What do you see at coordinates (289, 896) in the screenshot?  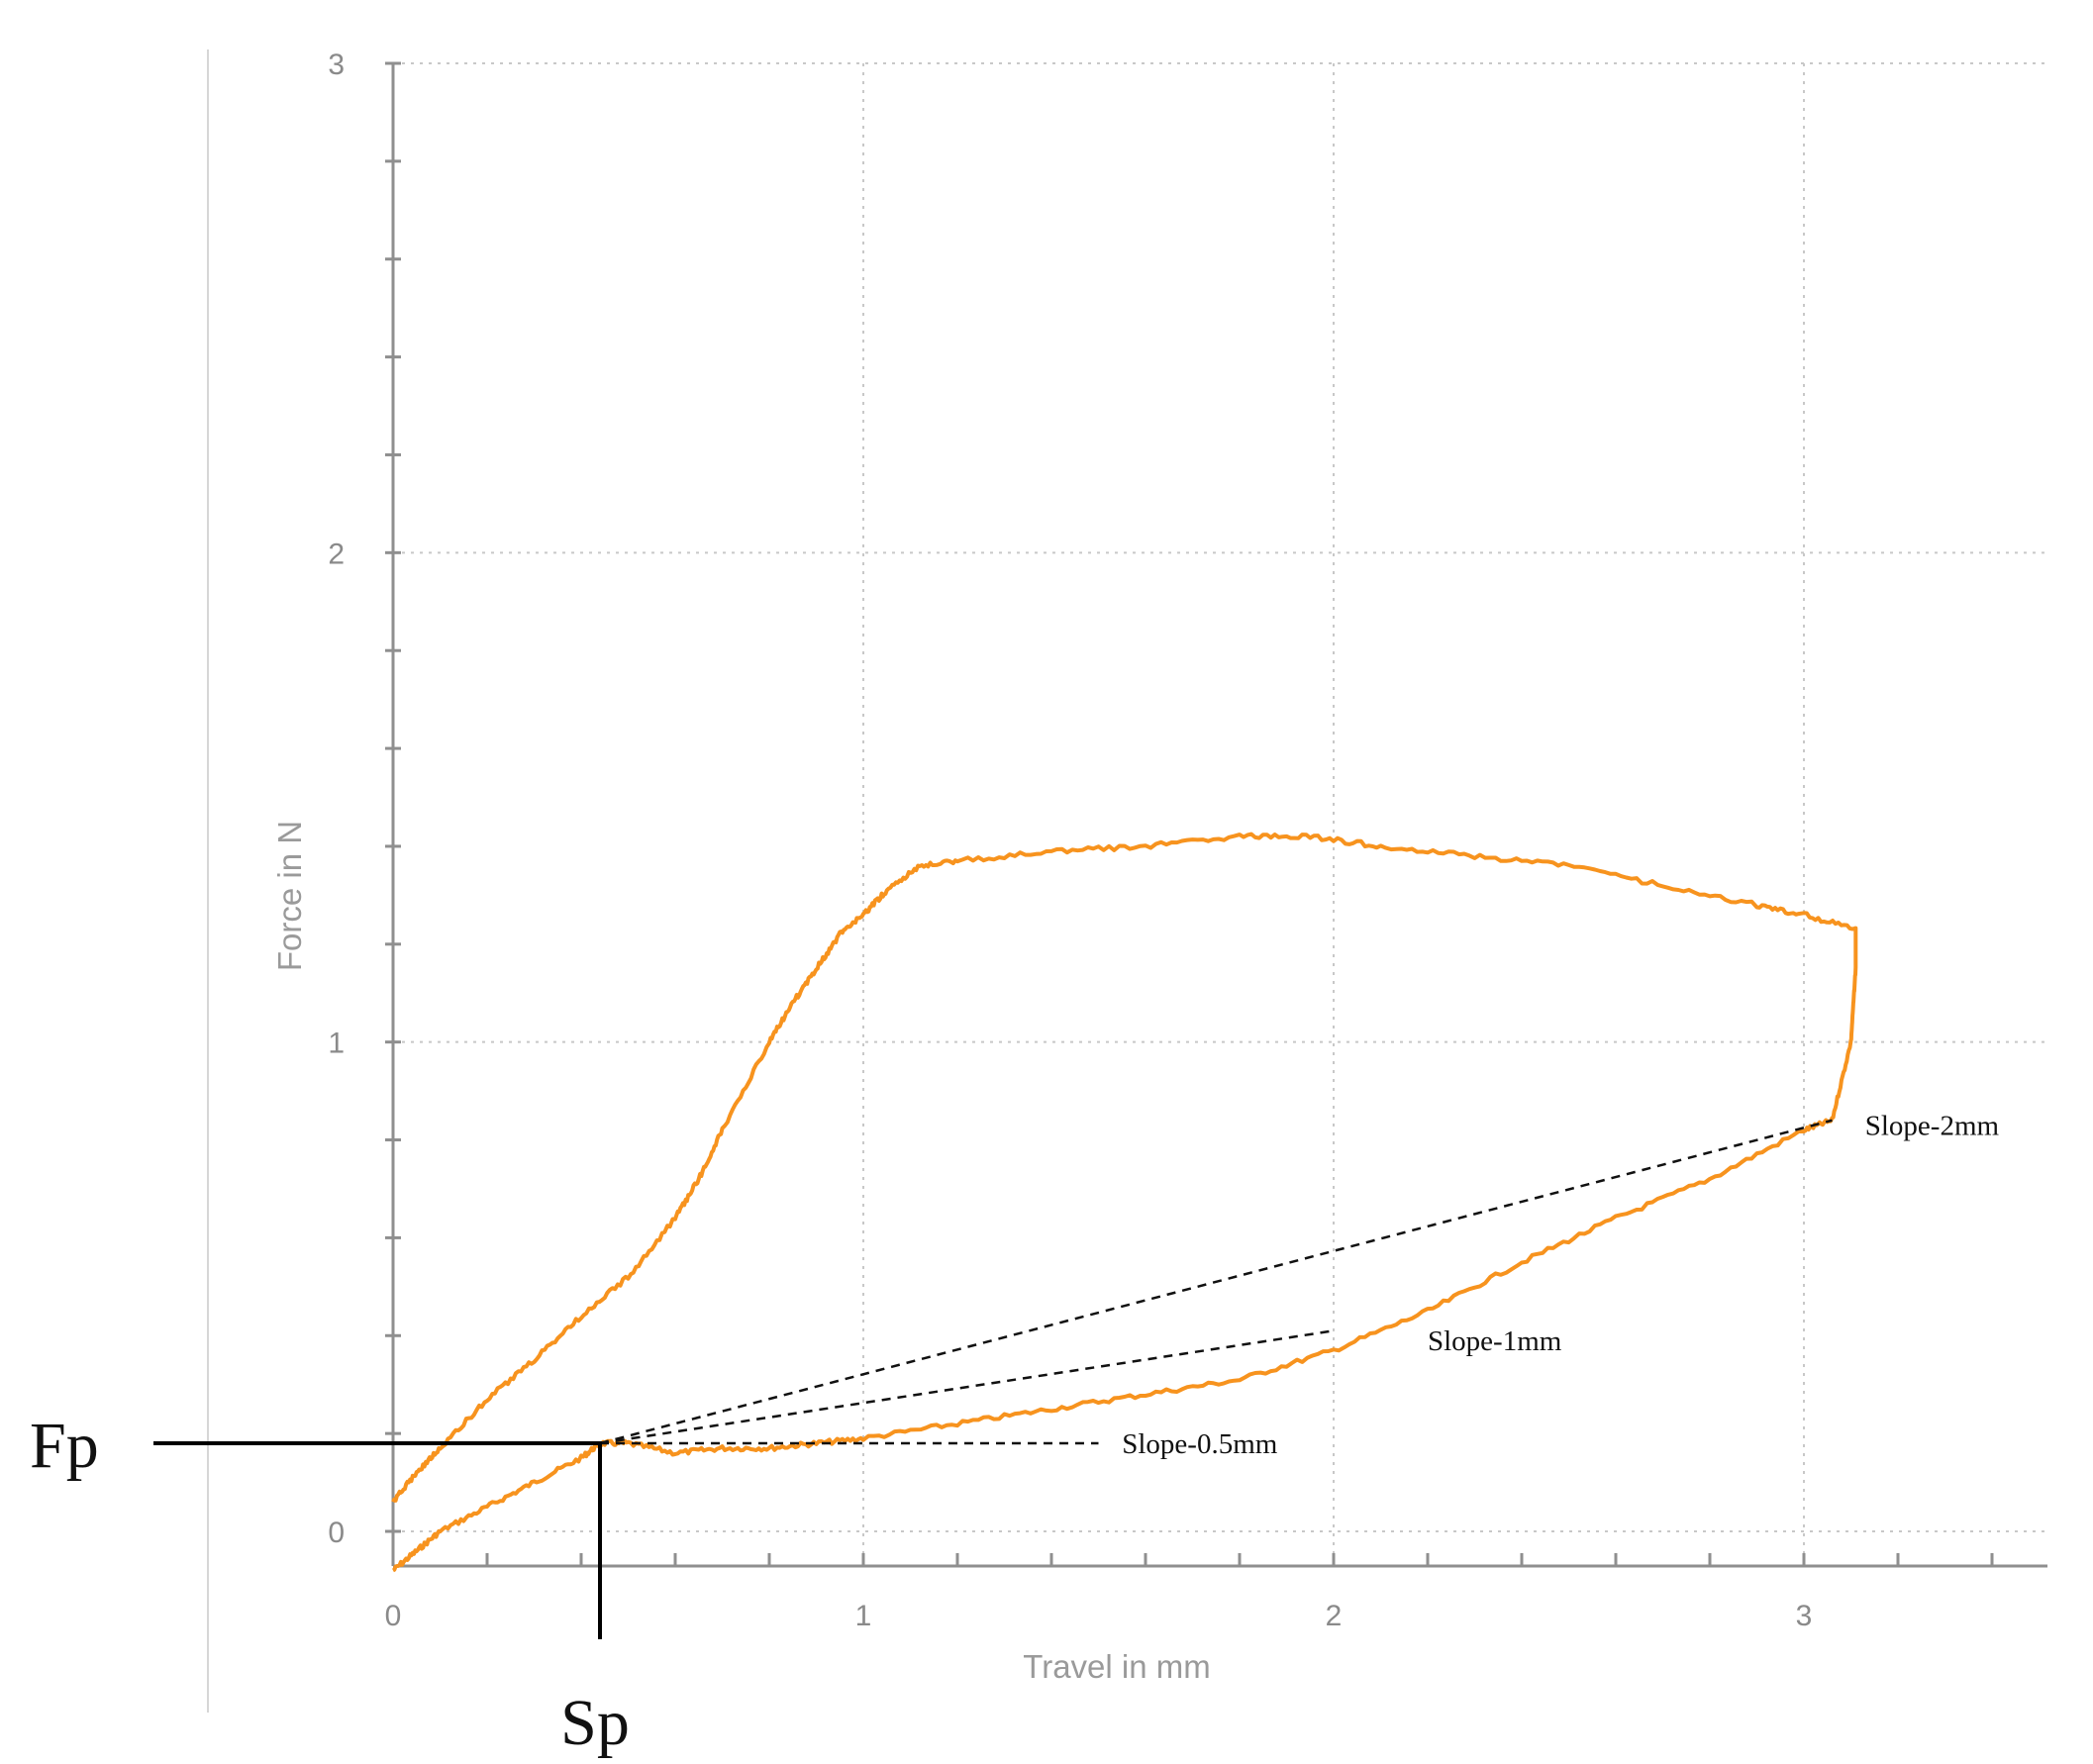 I see `y-axis-title: Force in N` at bounding box center [289, 896].